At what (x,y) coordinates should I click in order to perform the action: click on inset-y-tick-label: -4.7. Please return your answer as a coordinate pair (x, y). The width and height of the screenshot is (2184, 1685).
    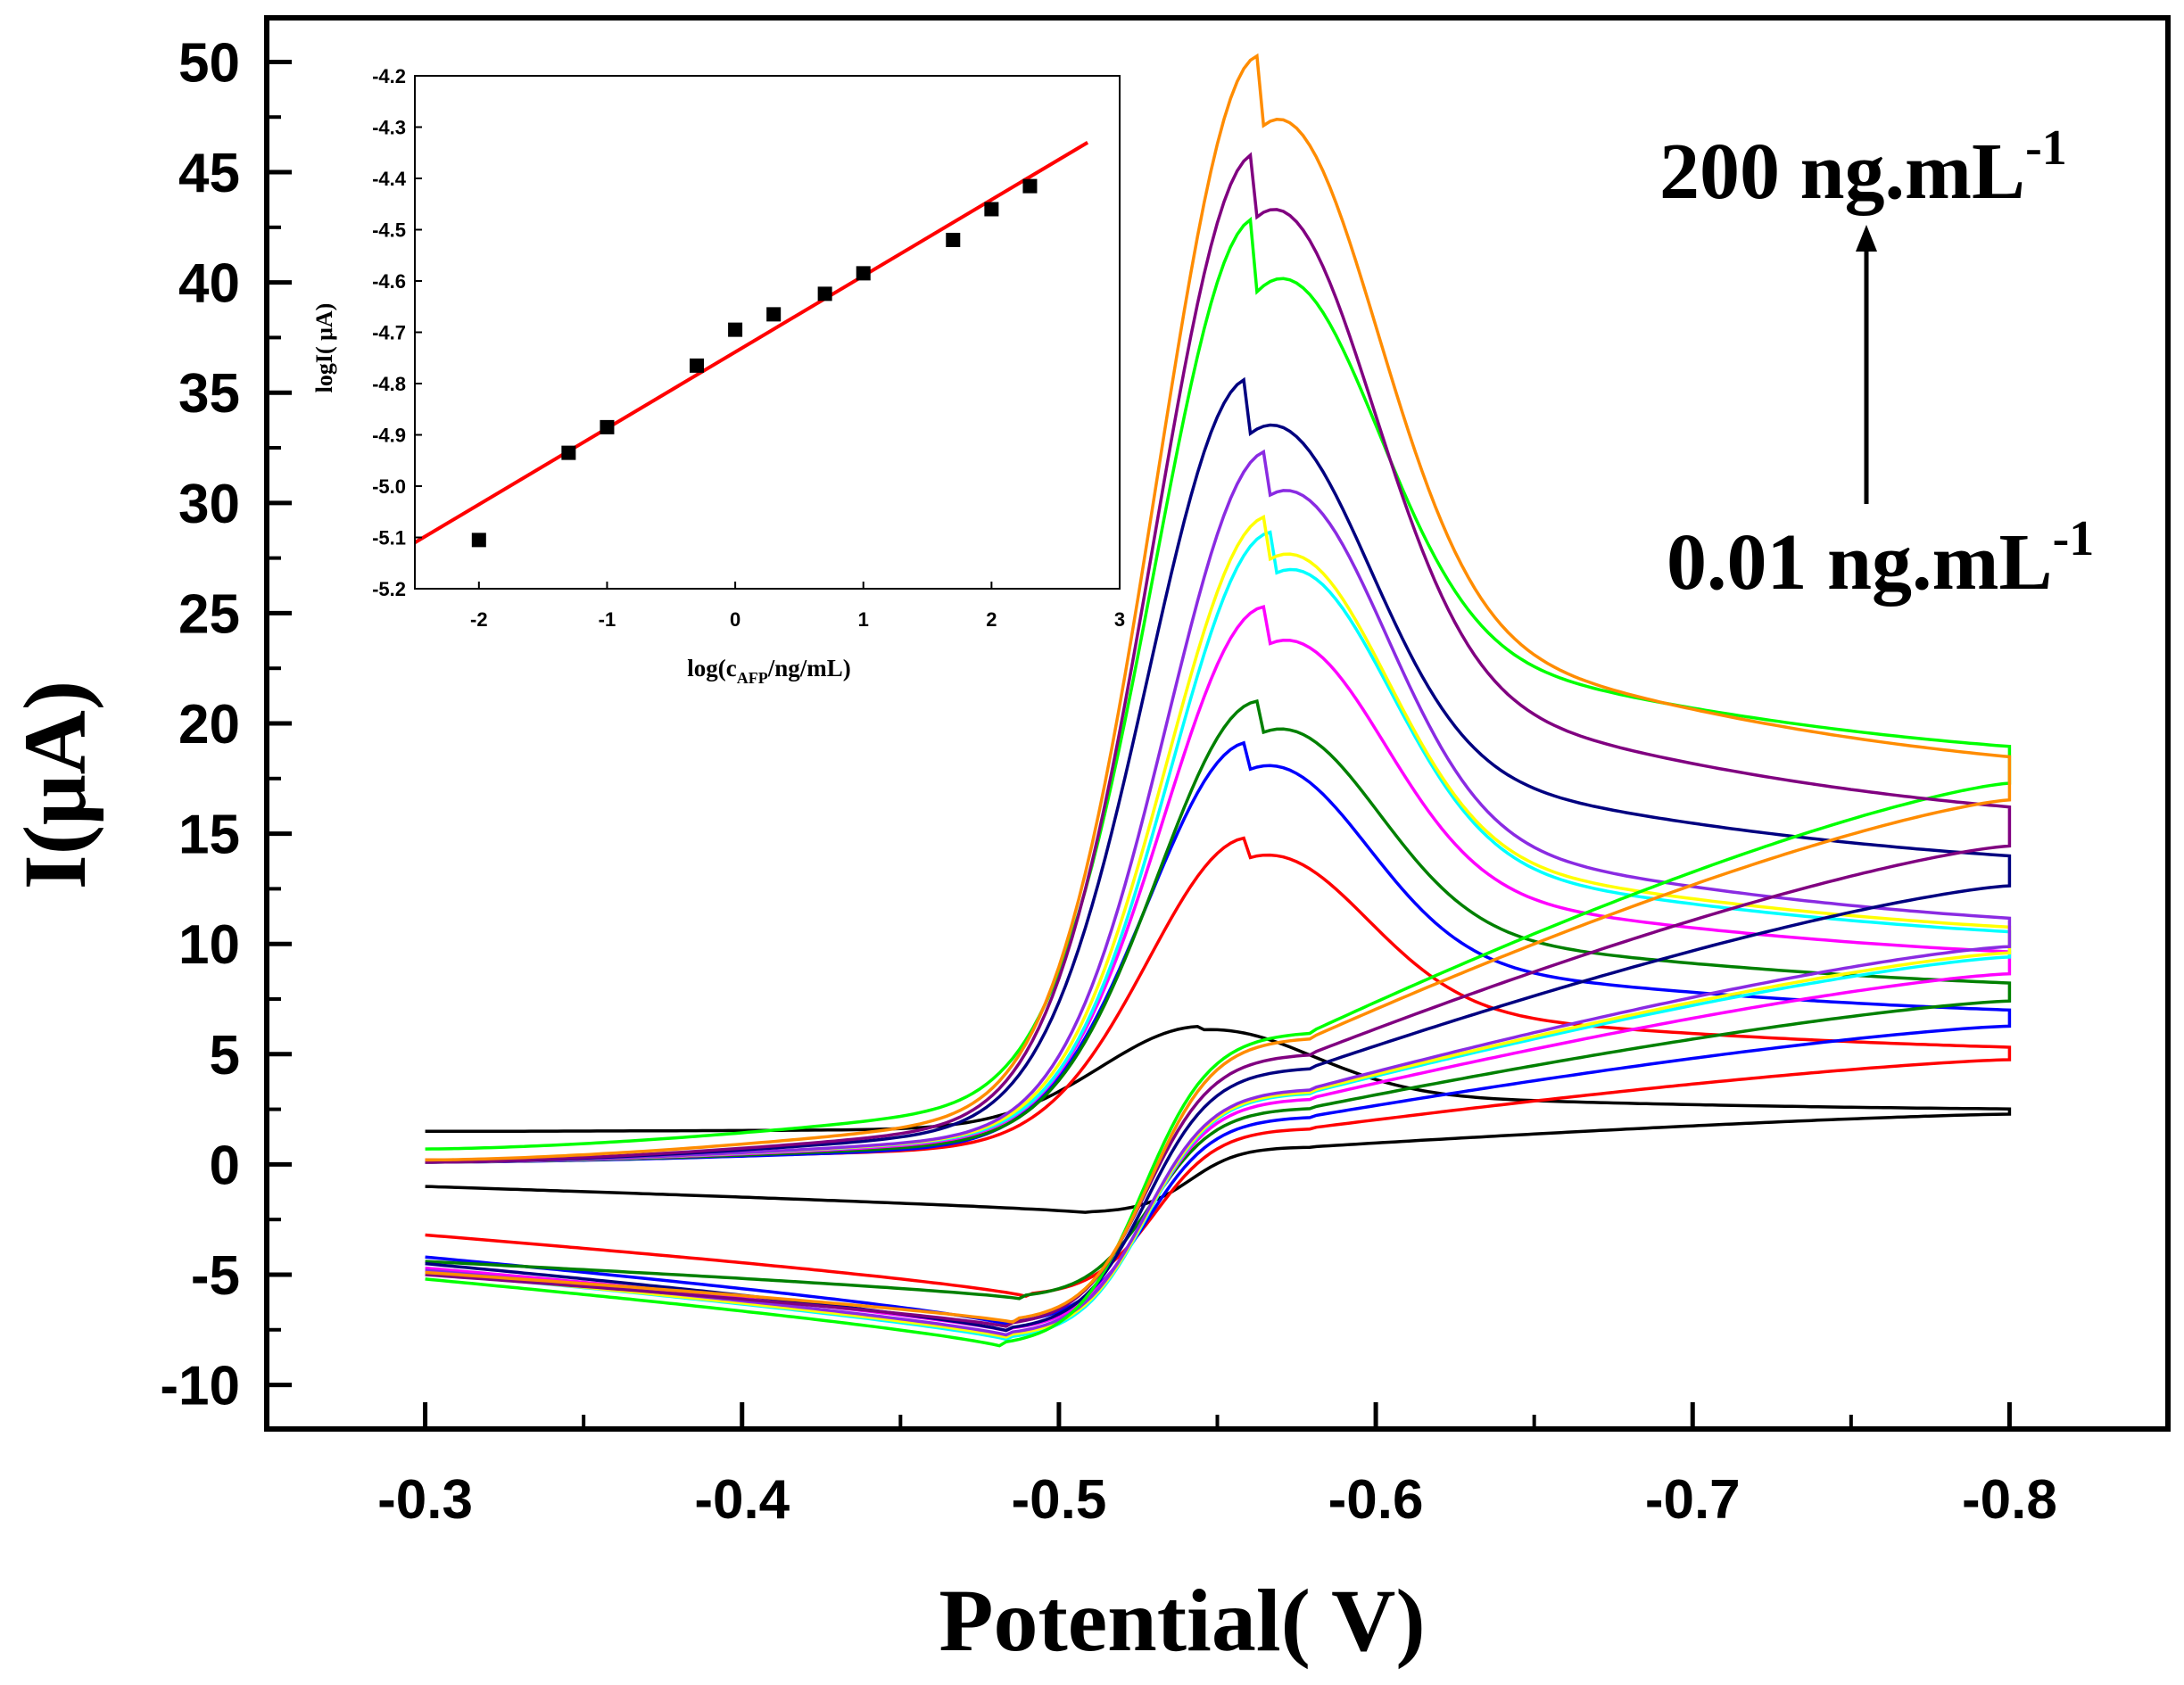
    Looking at the image, I should click on (389, 333).